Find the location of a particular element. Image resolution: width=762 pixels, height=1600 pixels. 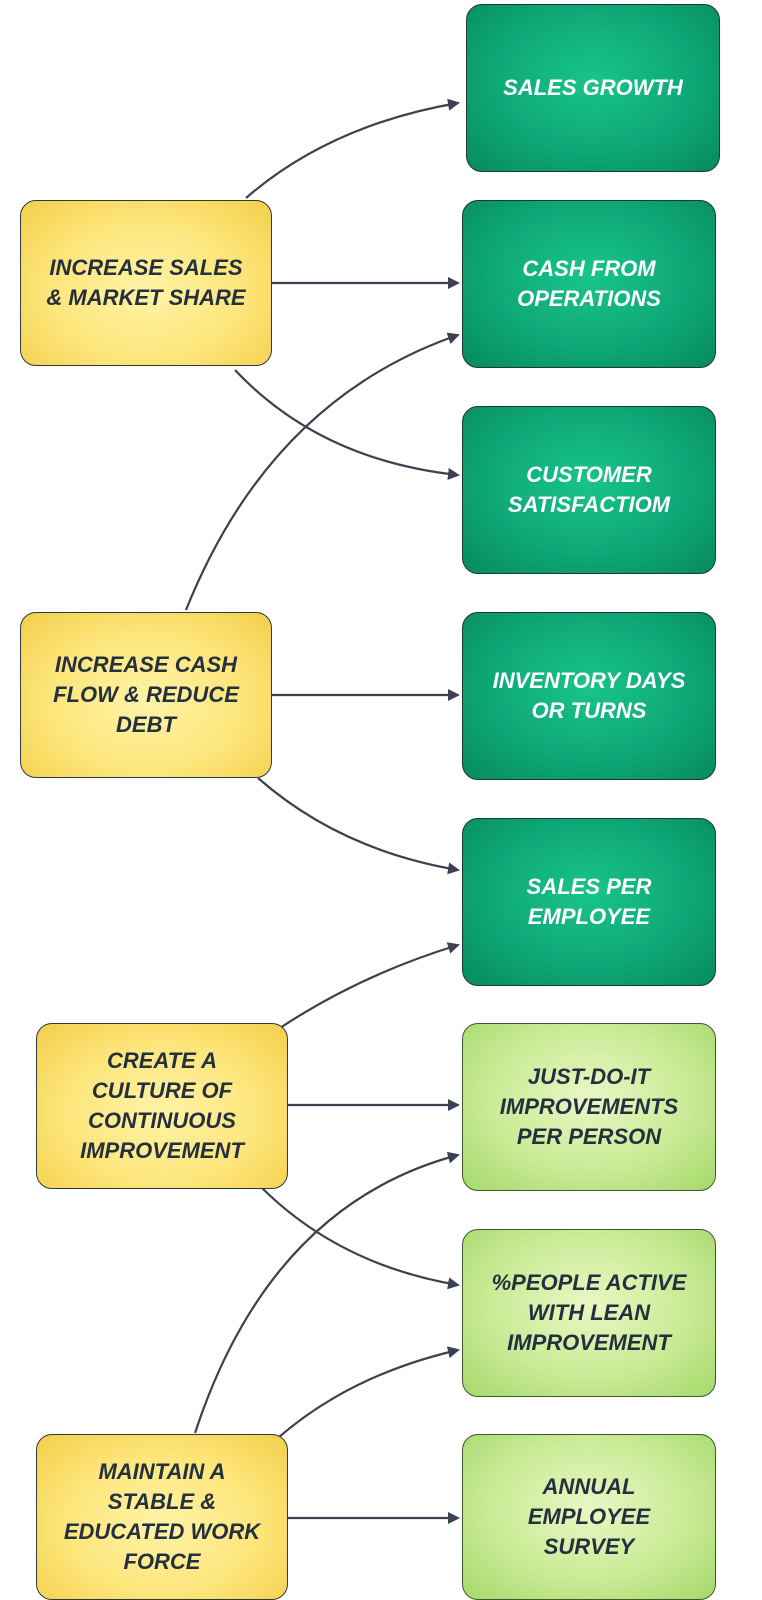

arrow-g1-k1 is located at coordinates (352, 148).